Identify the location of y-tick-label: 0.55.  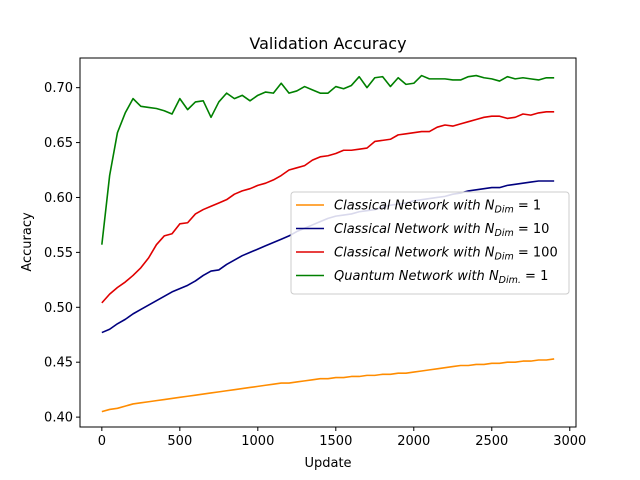
(58, 253).